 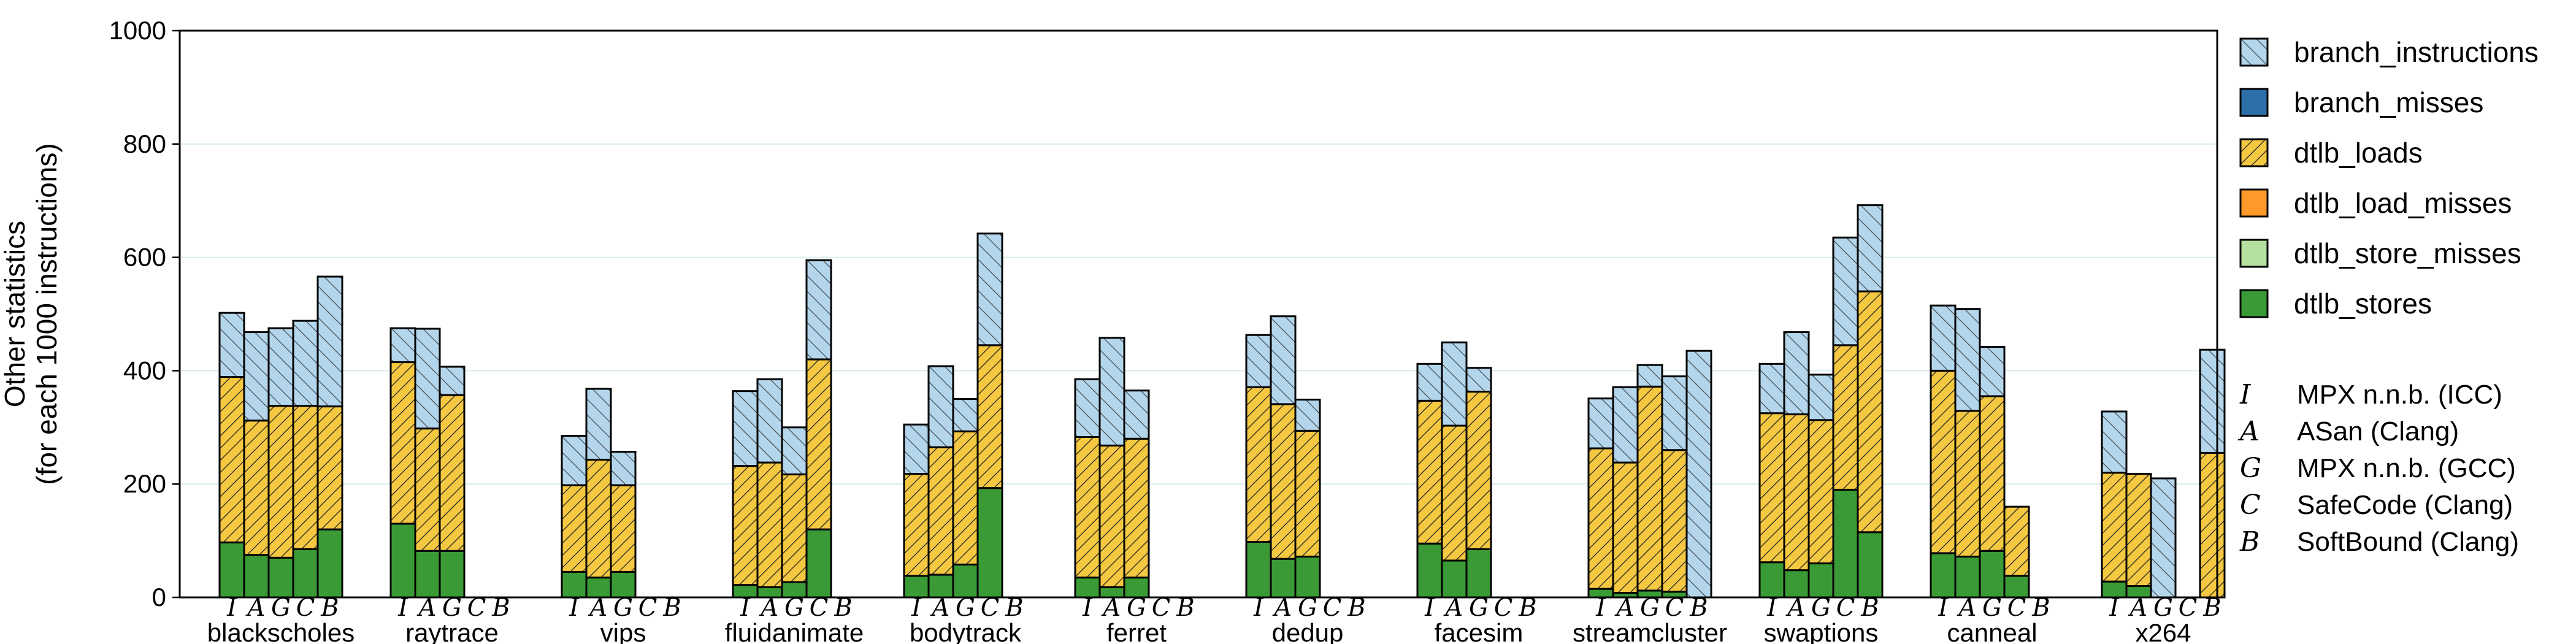 What do you see at coordinates (144, 370) in the screenshot?
I see `y-tick-label: 400` at bounding box center [144, 370].